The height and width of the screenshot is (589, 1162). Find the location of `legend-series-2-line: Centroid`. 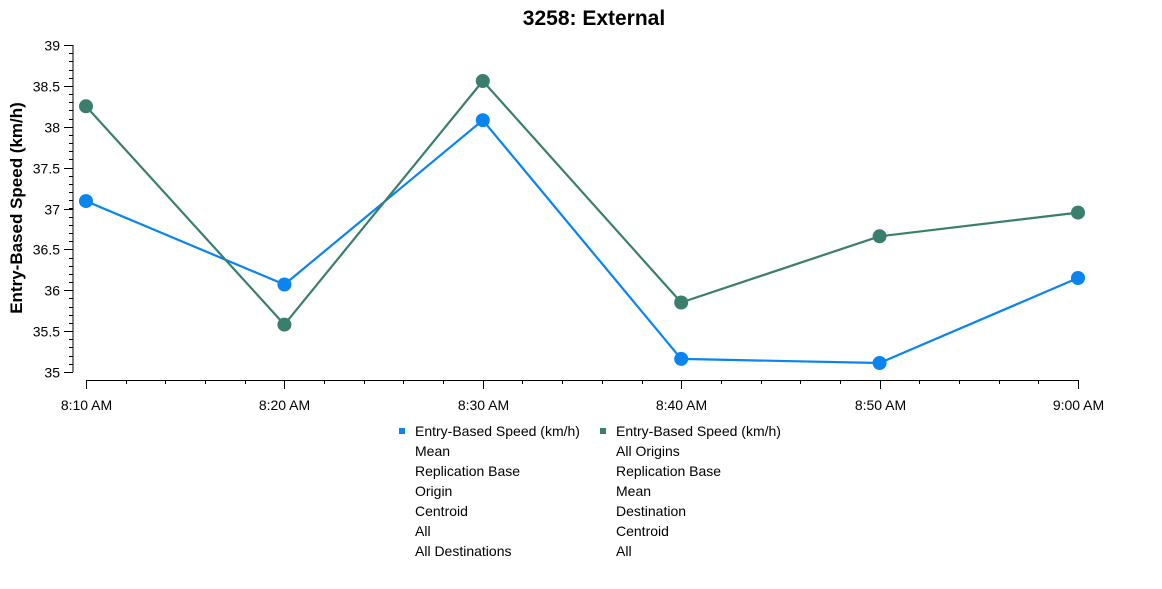

legend-series-2-line: Centroid is located at coordinates (642, 531).